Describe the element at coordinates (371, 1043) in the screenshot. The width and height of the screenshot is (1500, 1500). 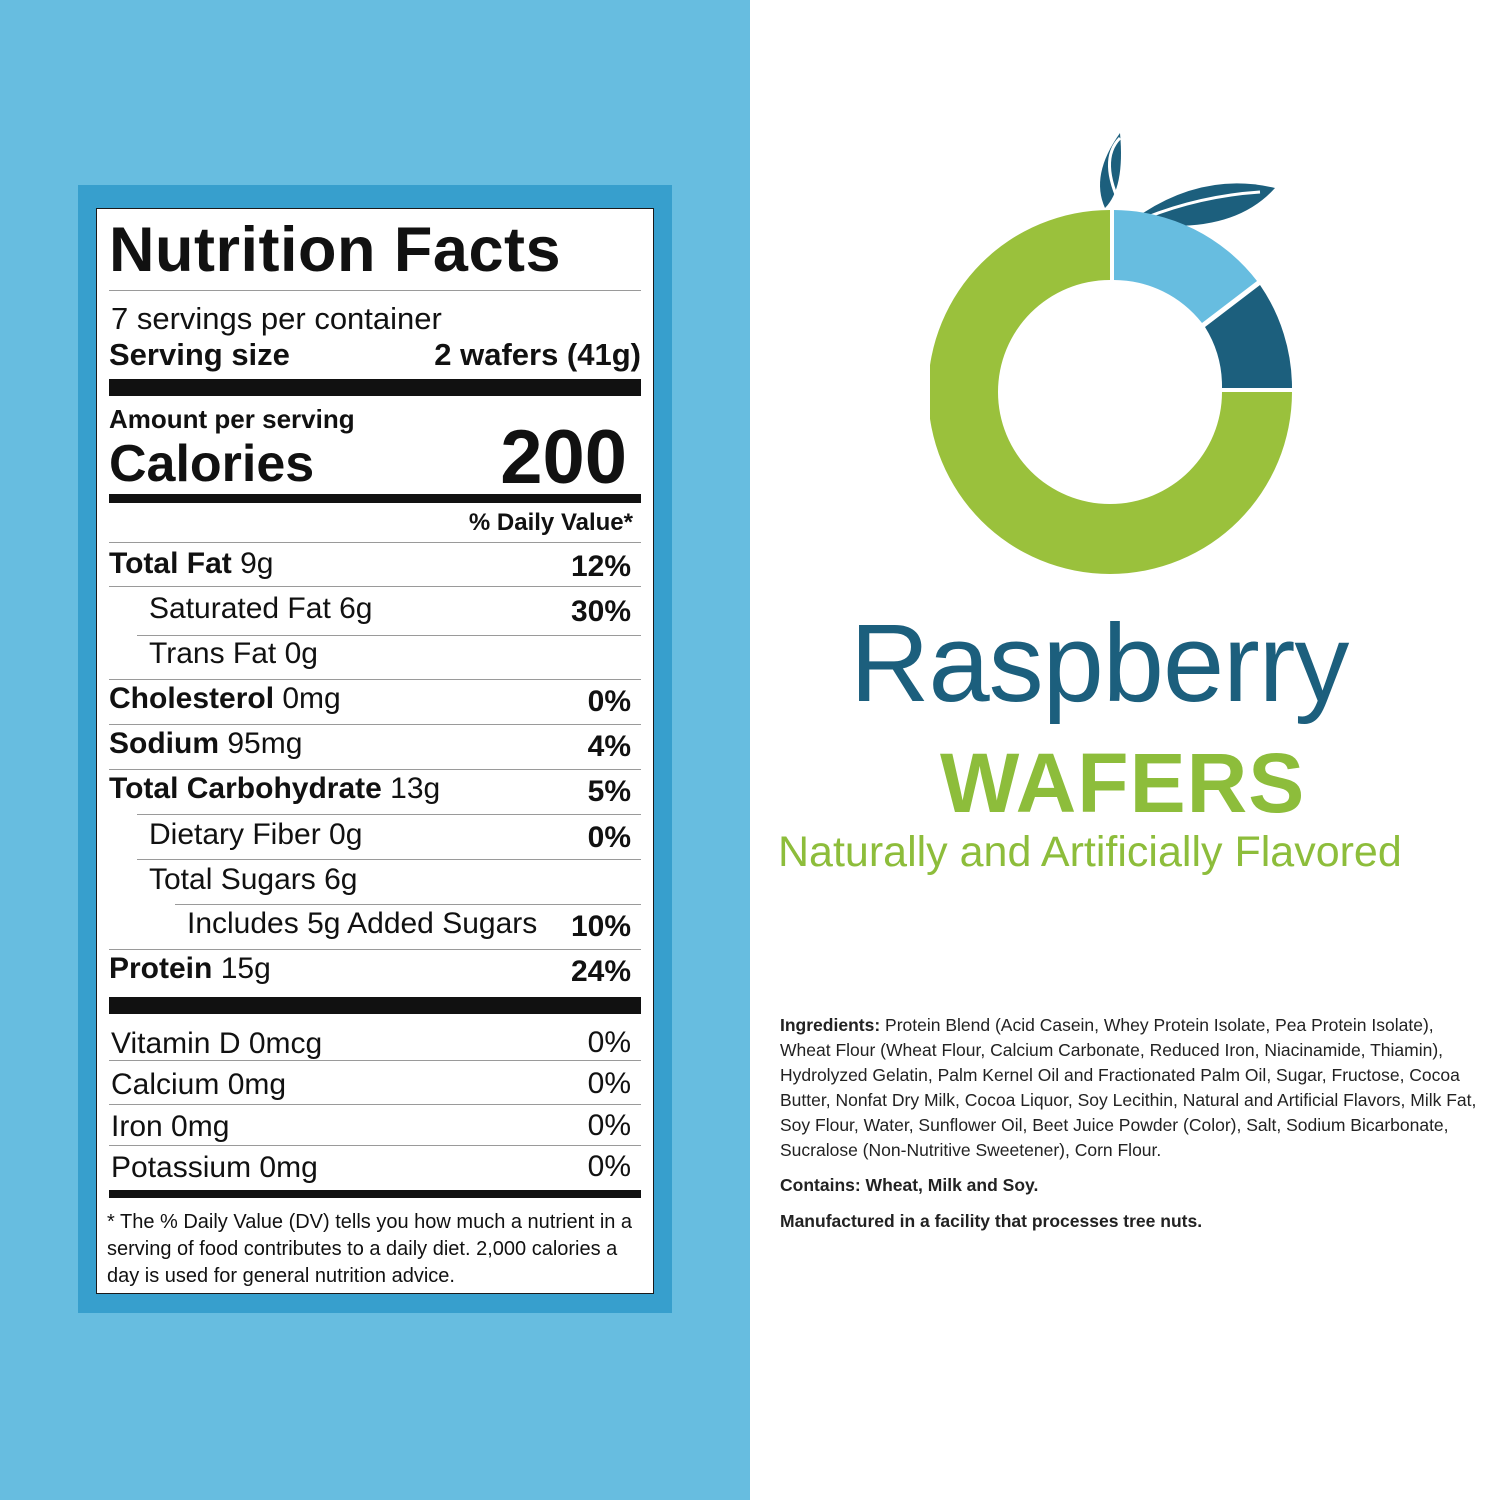
I see `vitamin-row-vitamin-d: Vitamin D 0mcg 0%` at that location.